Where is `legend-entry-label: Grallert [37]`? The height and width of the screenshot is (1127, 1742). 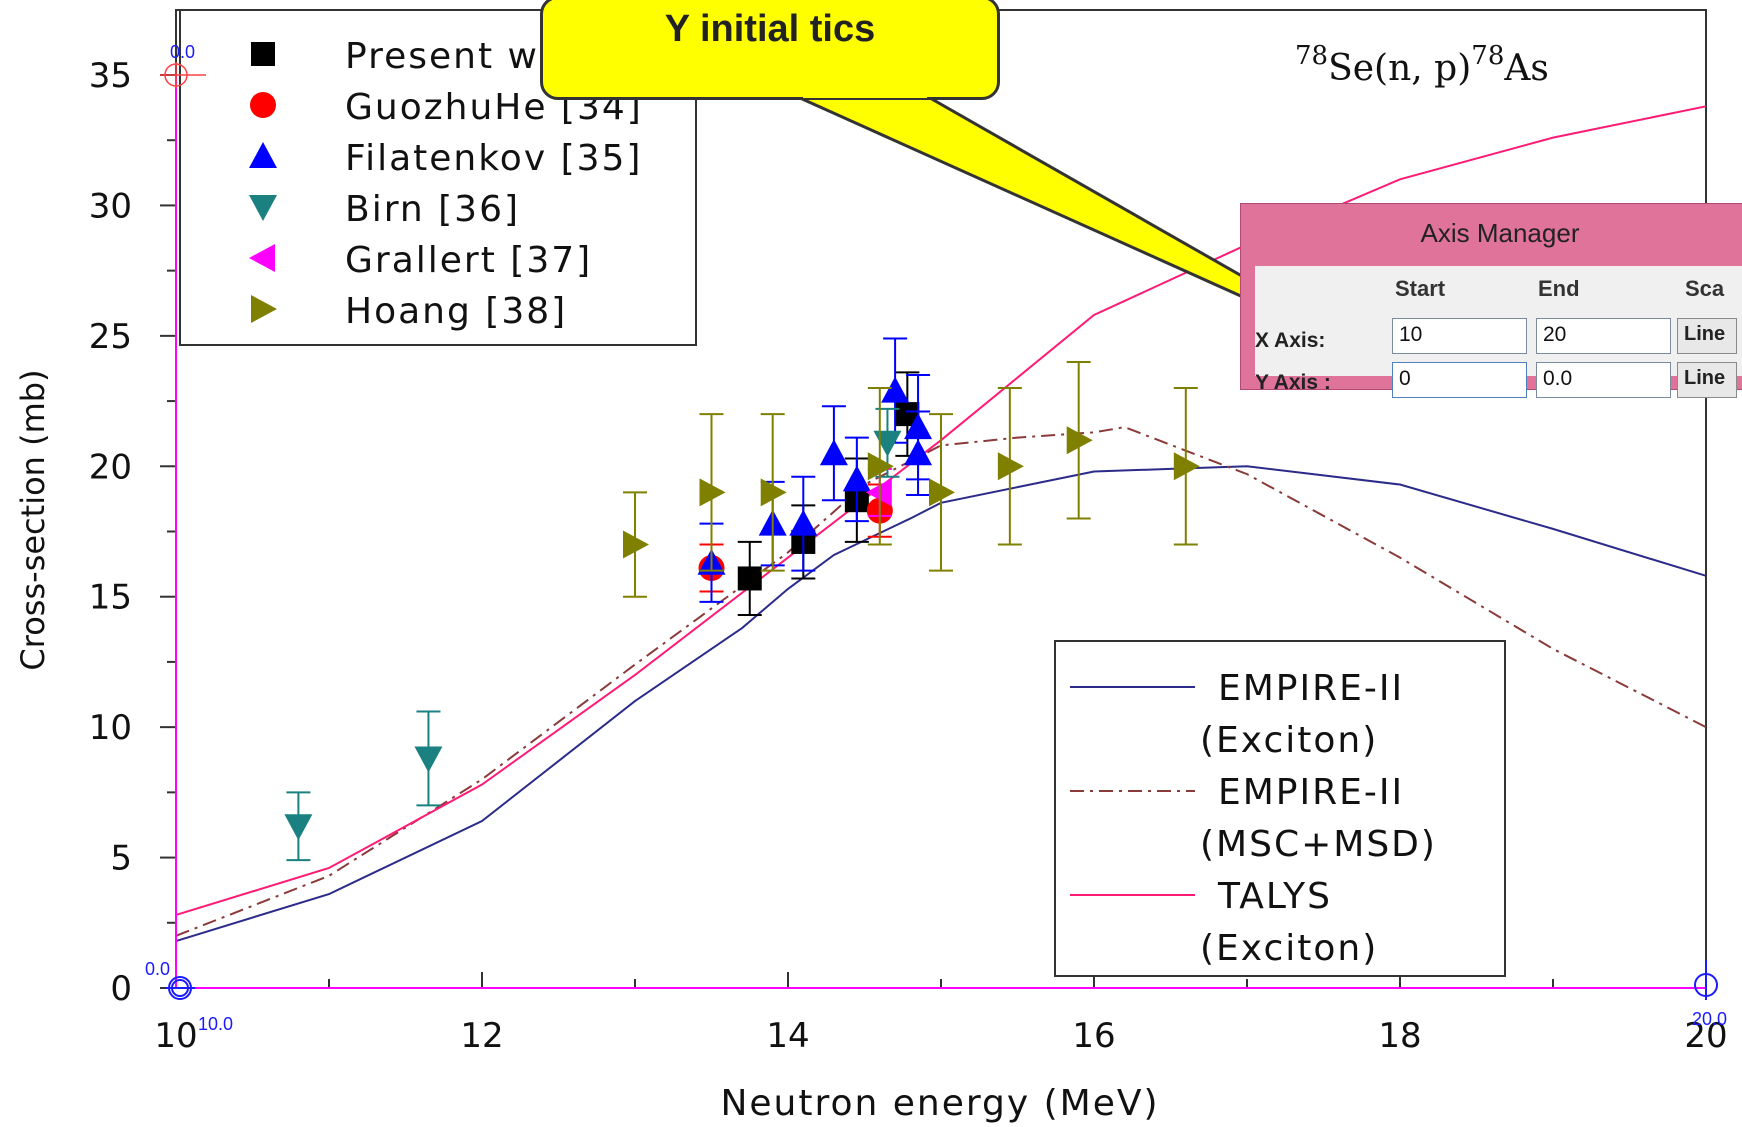 legend-entry-label: Grallert [37] is located at coordinates (468, 260).